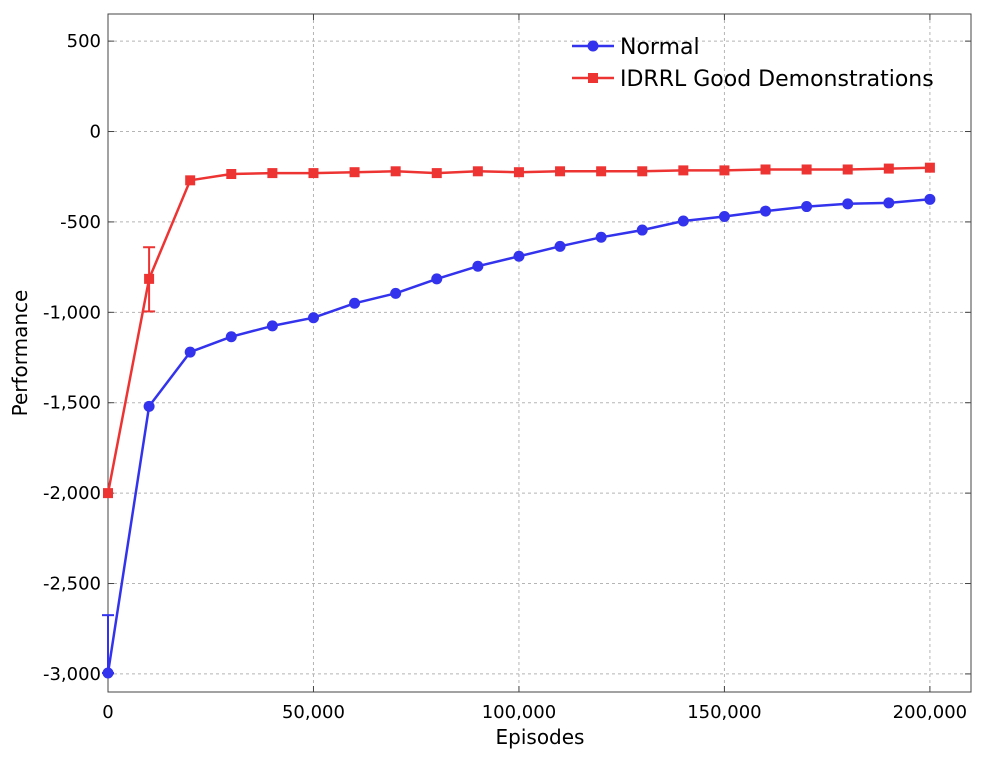  I want to click on x-tick-label: 150,000, so click(724, 712).